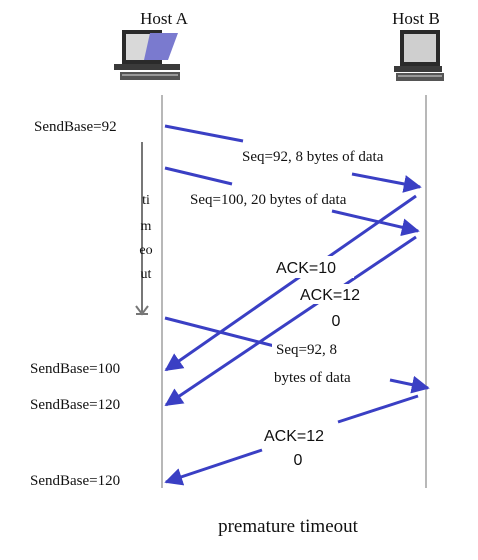 This screenshot has height=560, width=478. What do you see at coordinates (298, 460) in the screenshot?
I see `ack120-second-label-suffix: 0` at bounding box center [298, 460].